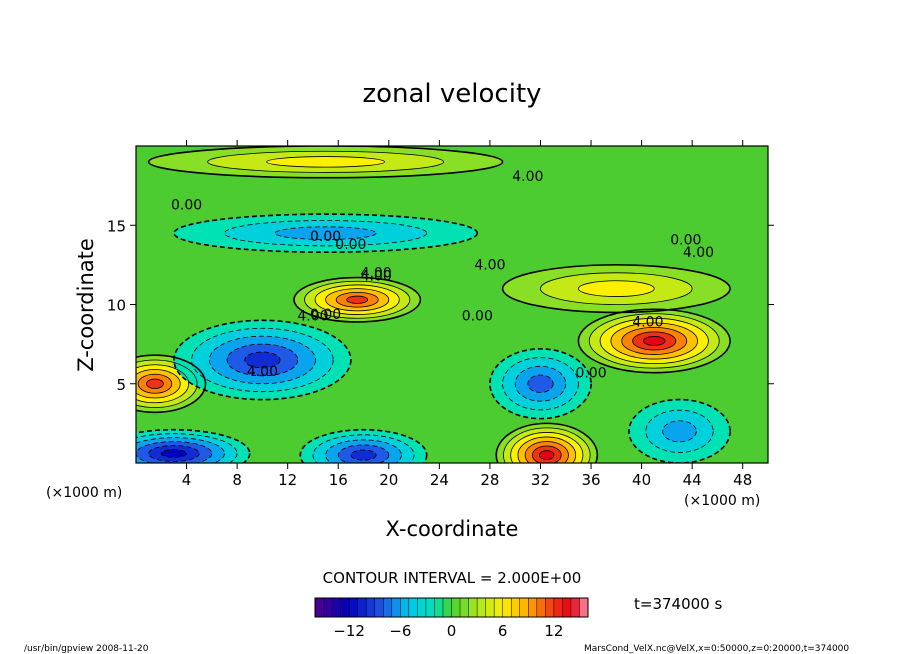 Image resolution: width=904 pixels, height=654 pixels. What do you see at coordinates (187, 480) in the screenshot?
I see `x-tick-label: 4` at bounding box center [187, 480].